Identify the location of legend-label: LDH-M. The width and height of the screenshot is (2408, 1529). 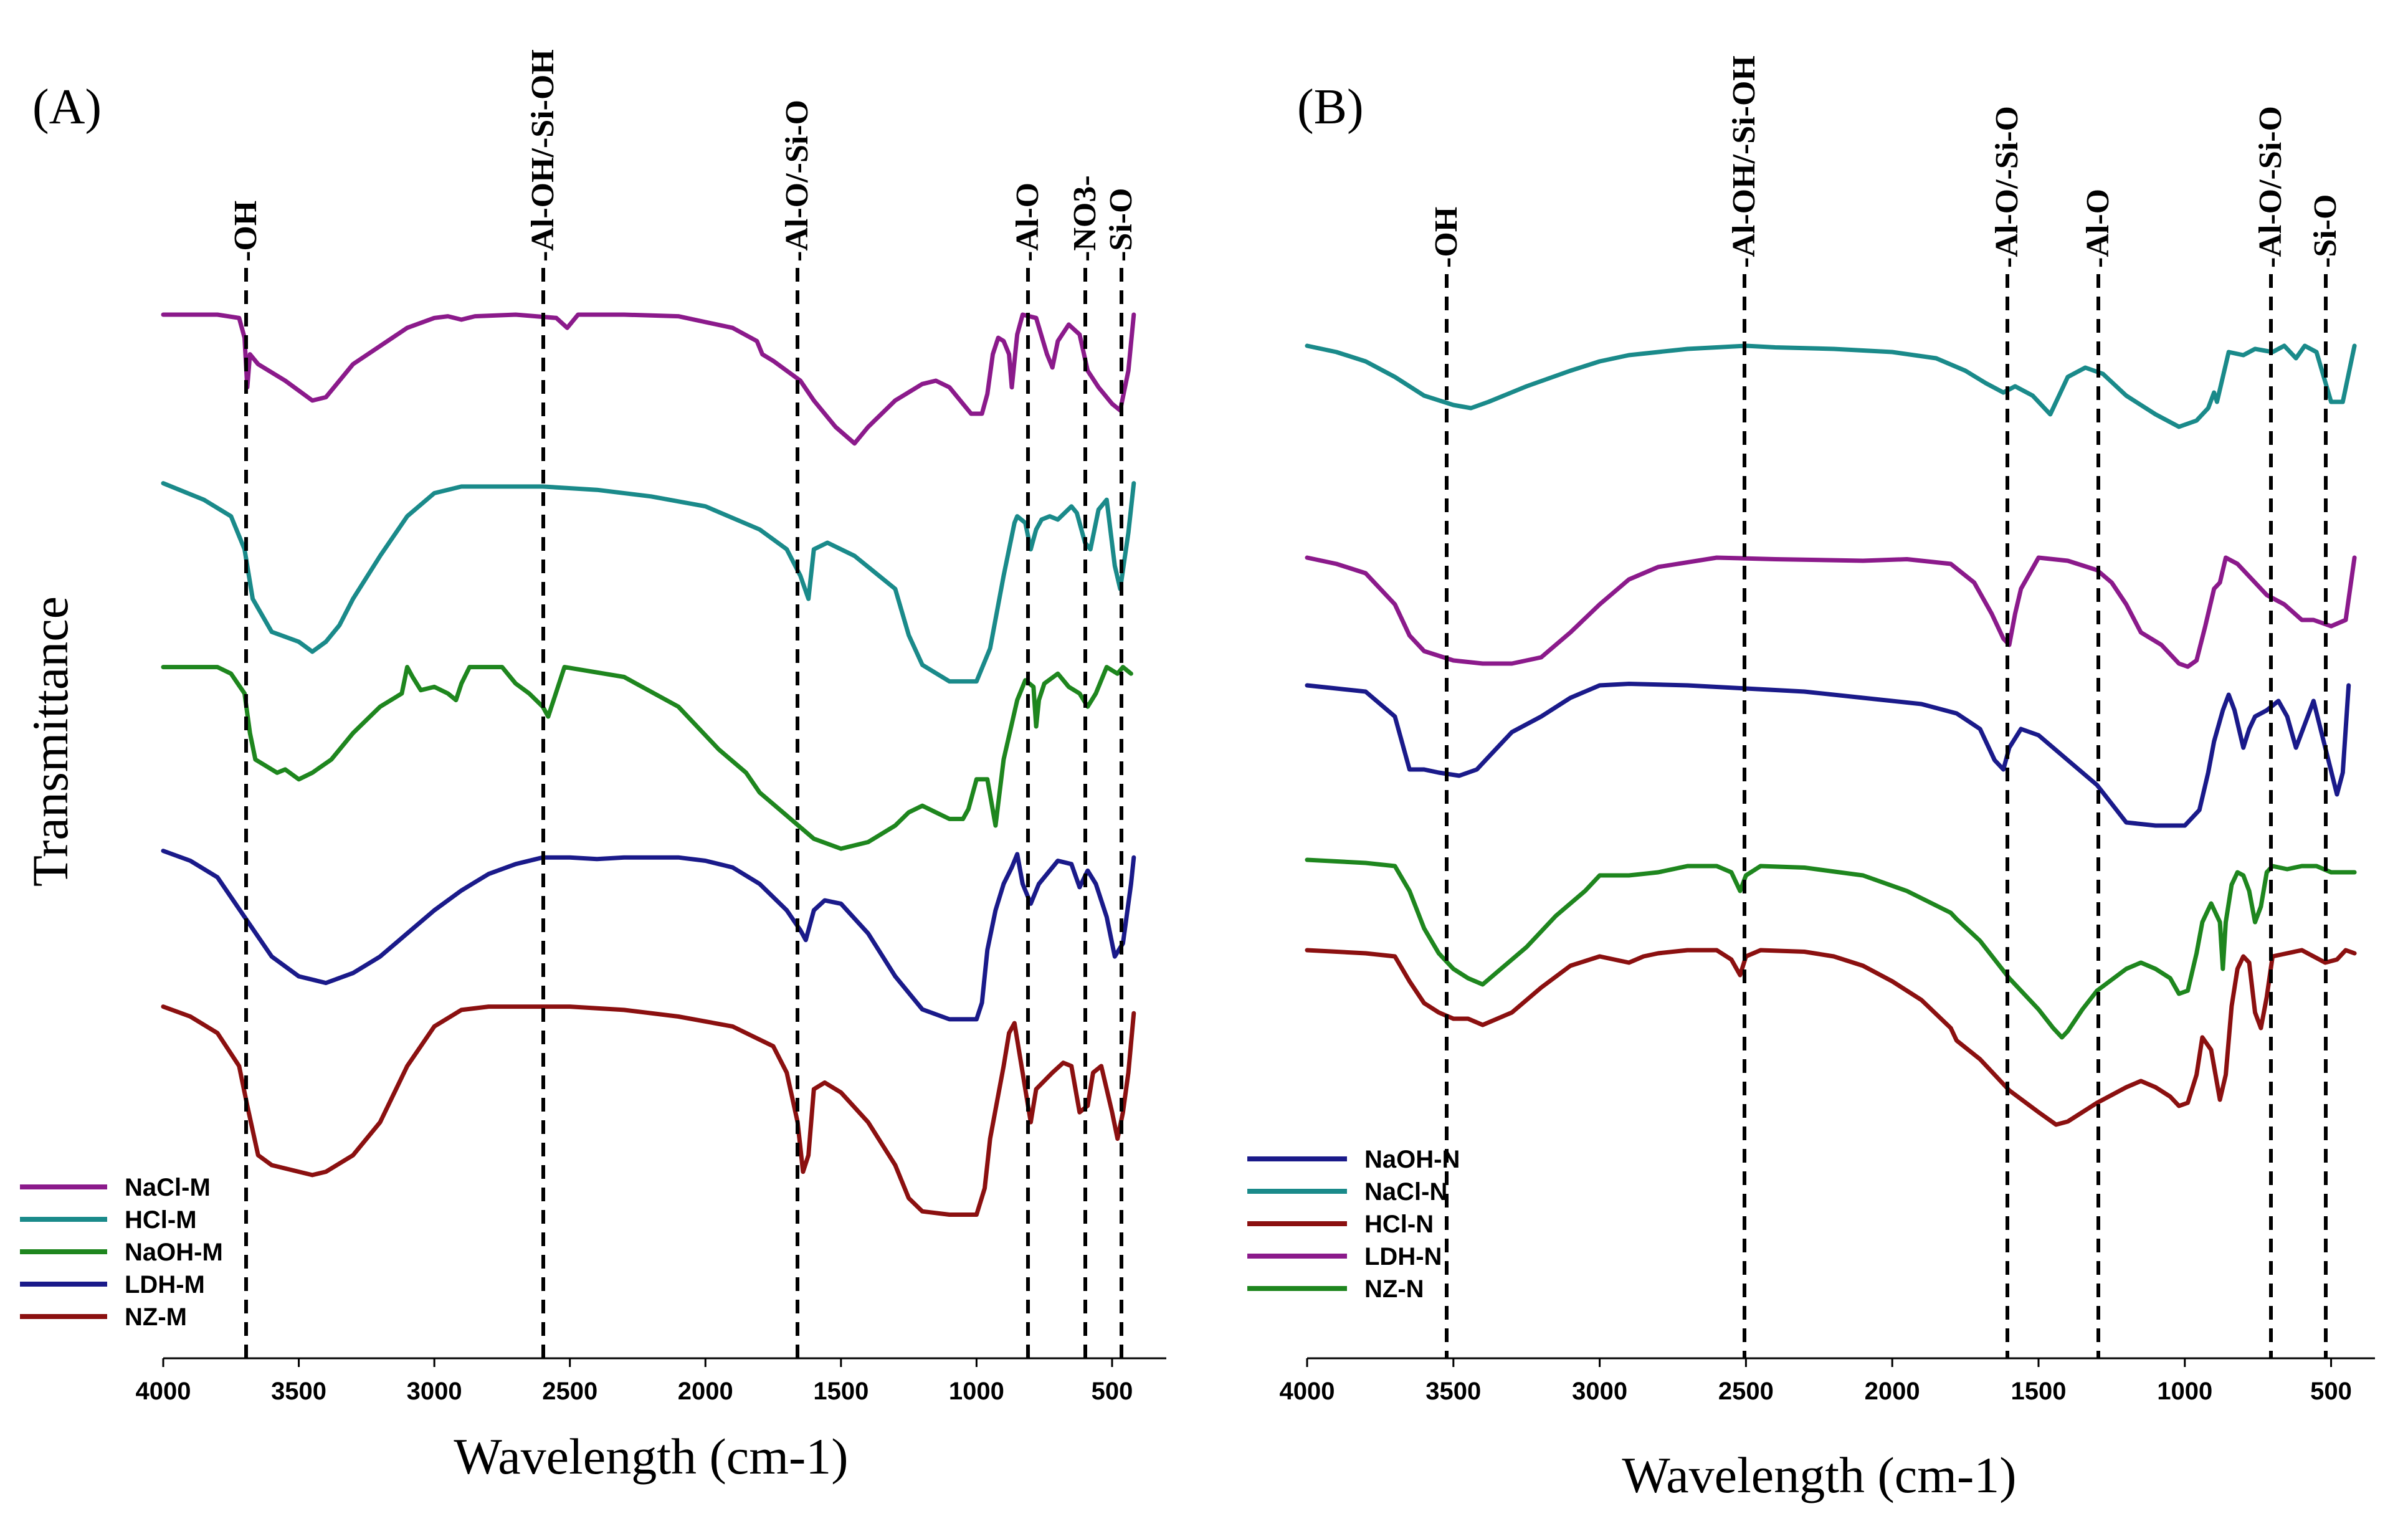
(165, 1284).